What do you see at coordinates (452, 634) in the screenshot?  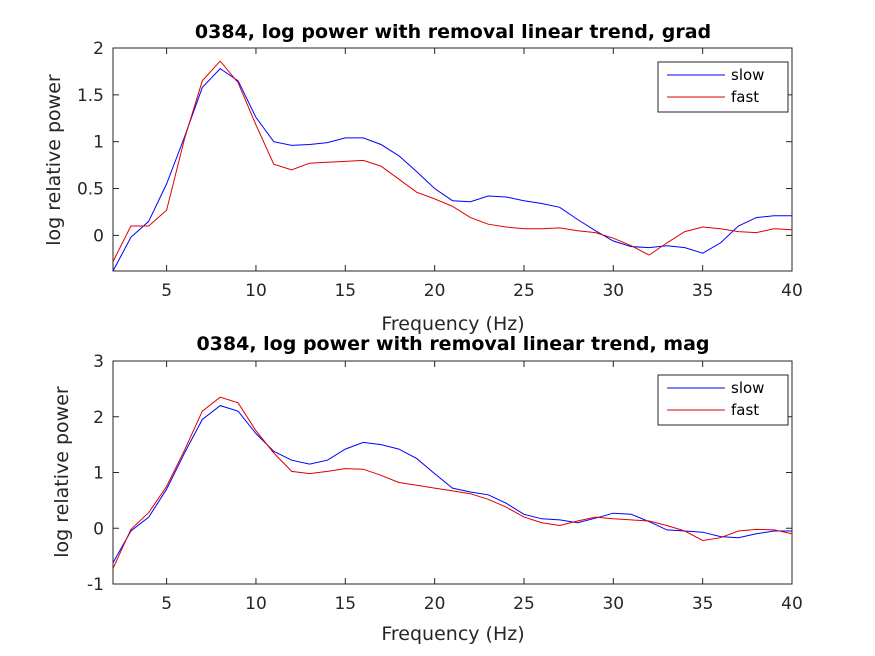 I see `mag-x-axis-label: Frequency (Hz)` at bounding box center [452, 634].